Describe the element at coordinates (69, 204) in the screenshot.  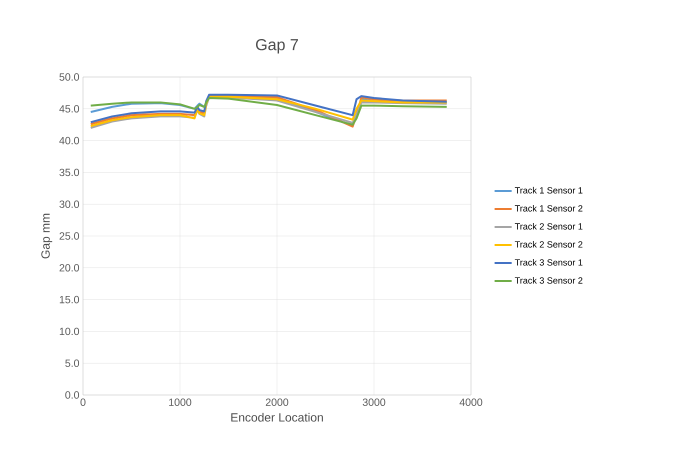
I see `y-tick-label: 30.0` at that location.